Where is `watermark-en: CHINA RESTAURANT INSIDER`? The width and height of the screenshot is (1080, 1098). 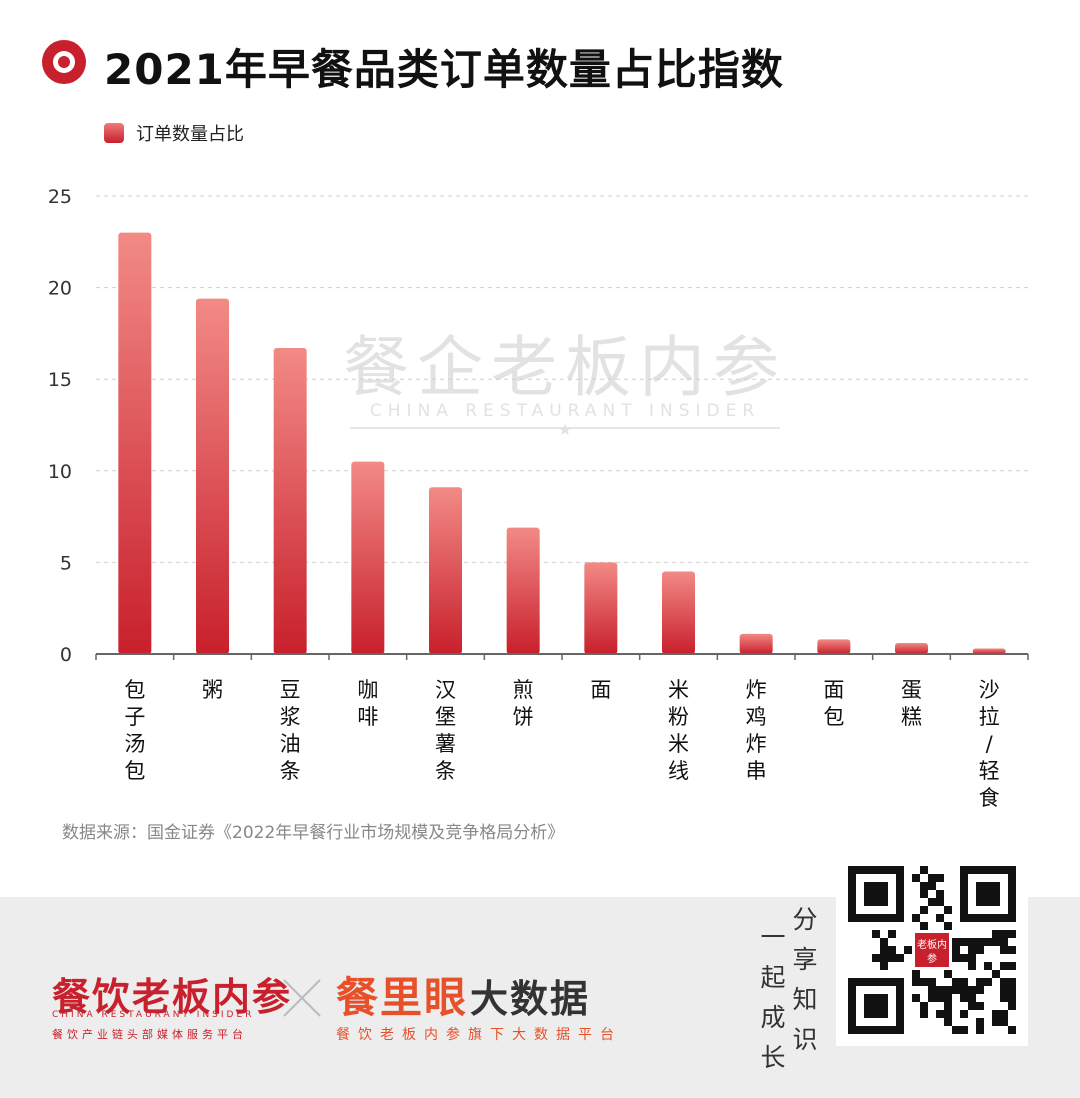
watermark-en: CHINA RESTAURANT INSIDER is located at coordinates (565, 411).